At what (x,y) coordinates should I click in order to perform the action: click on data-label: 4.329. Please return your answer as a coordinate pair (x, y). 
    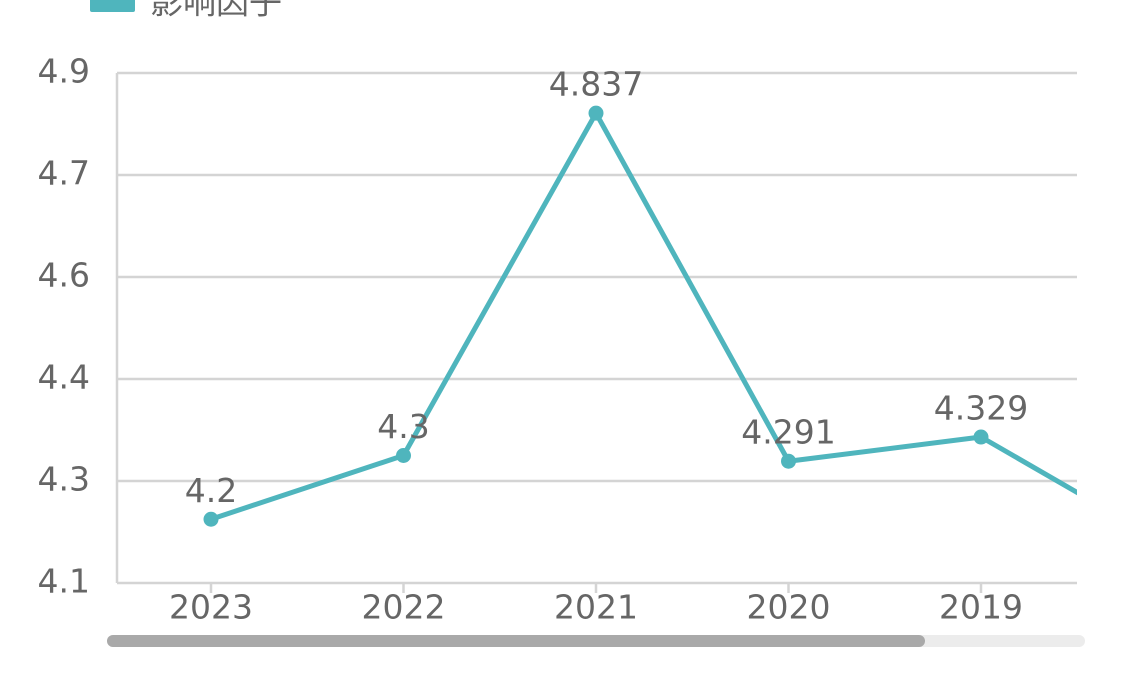
    Looking at the image, I should click on (981, 408).